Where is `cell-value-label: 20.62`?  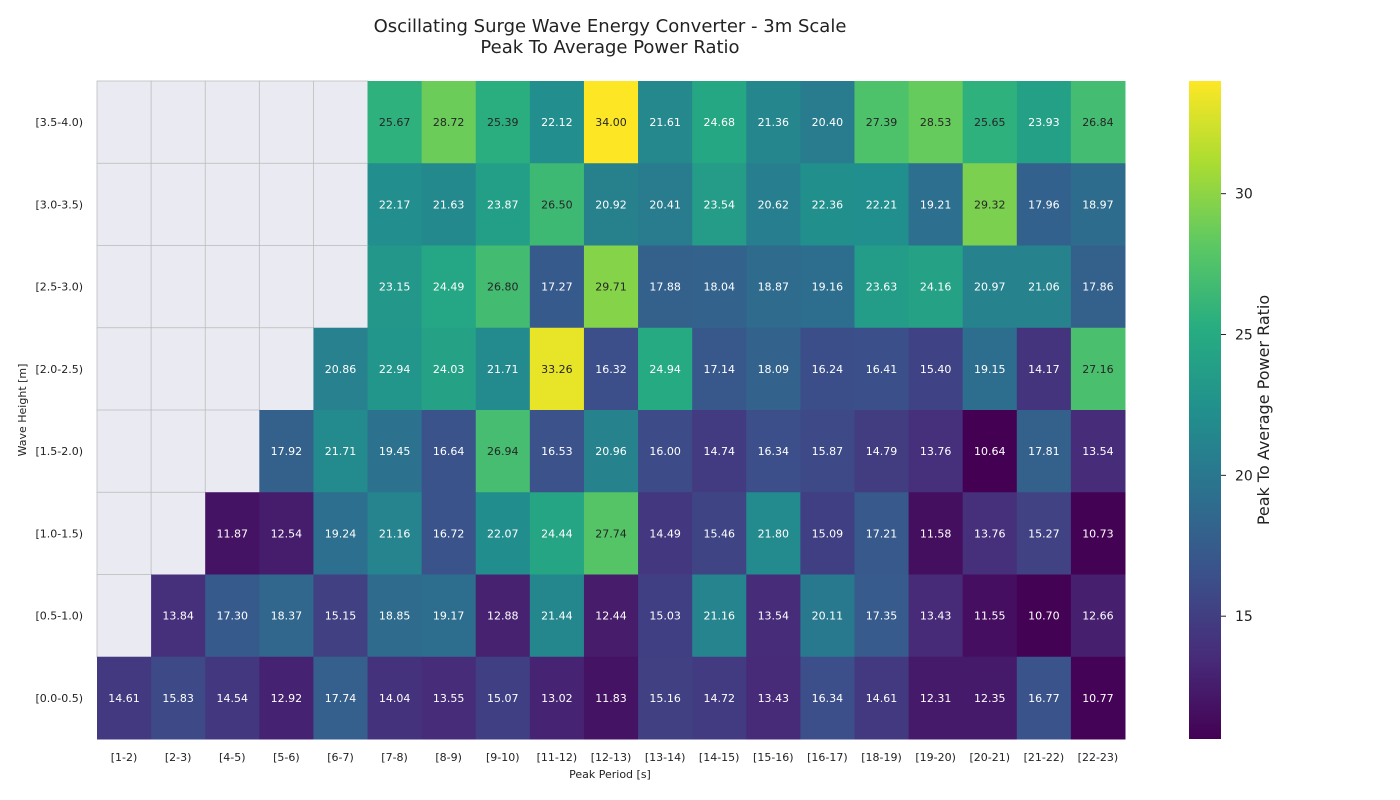 cell-value-label: 20.62 is located at coordinates (774, 204).